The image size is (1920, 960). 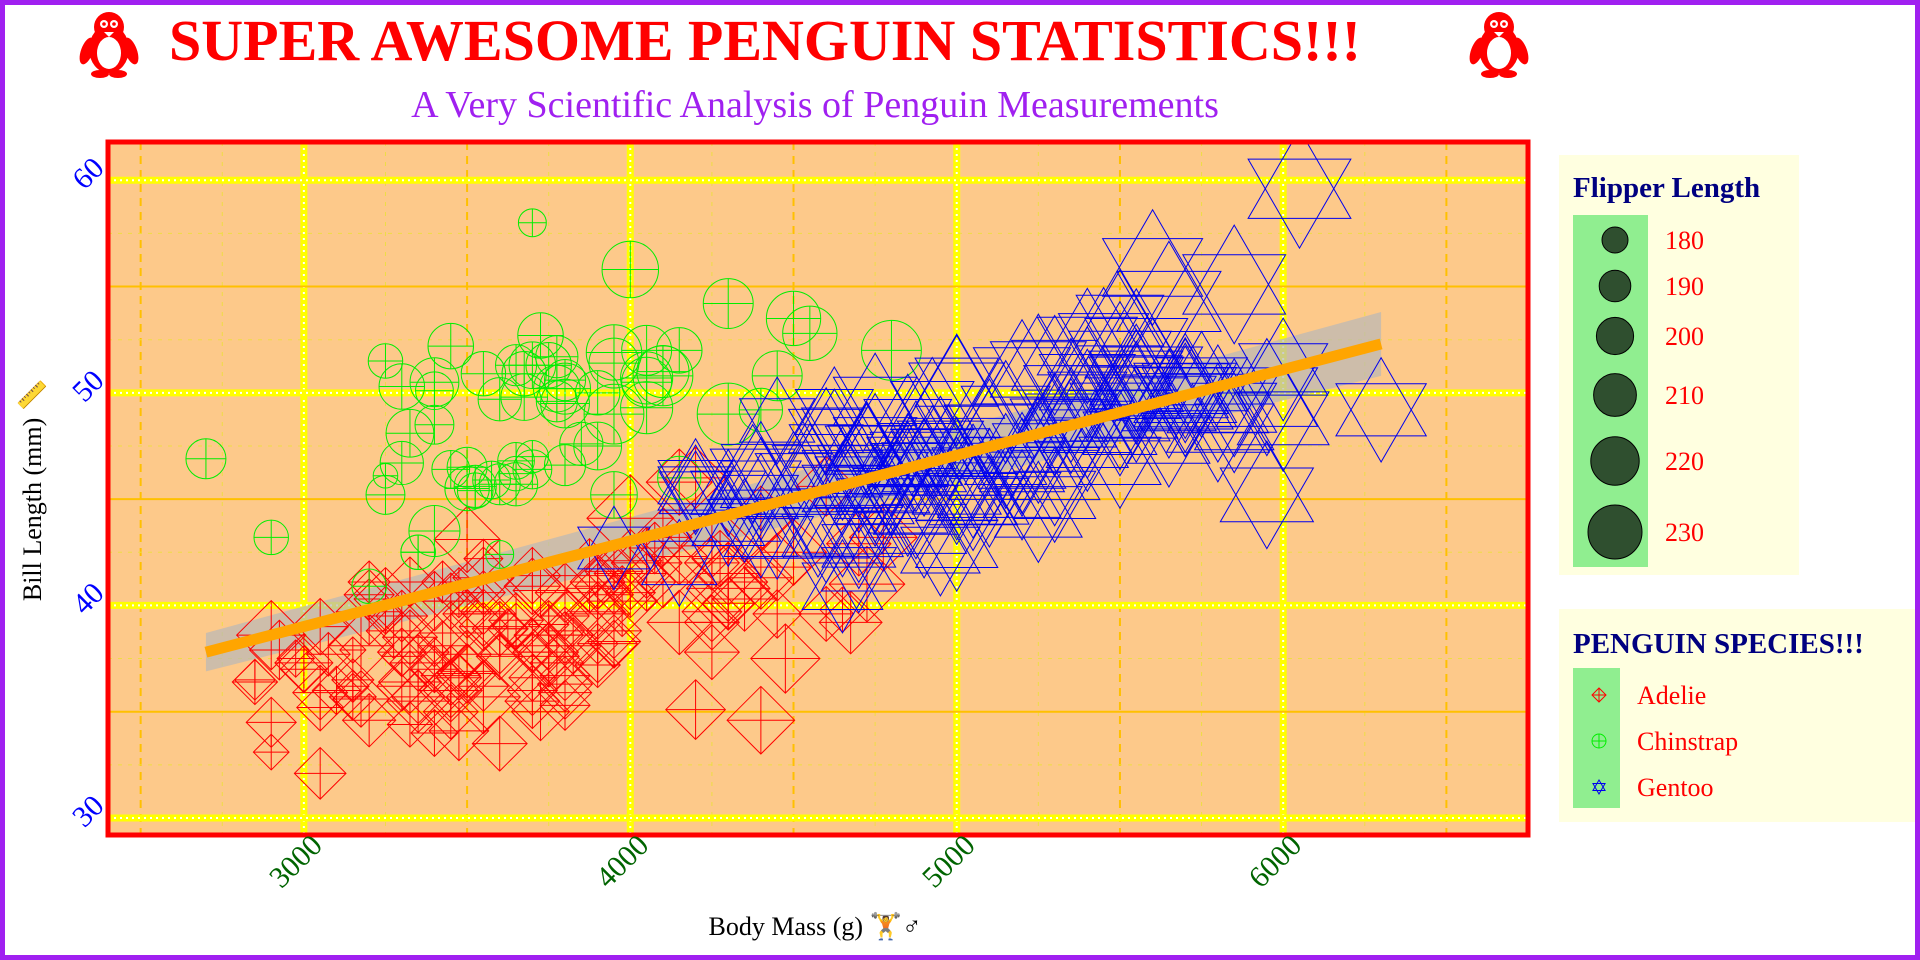 What do you see at coordinates (88, 386) in the screenshot?
I see `y-tick-label: 50` at bounding box center [88, 386].